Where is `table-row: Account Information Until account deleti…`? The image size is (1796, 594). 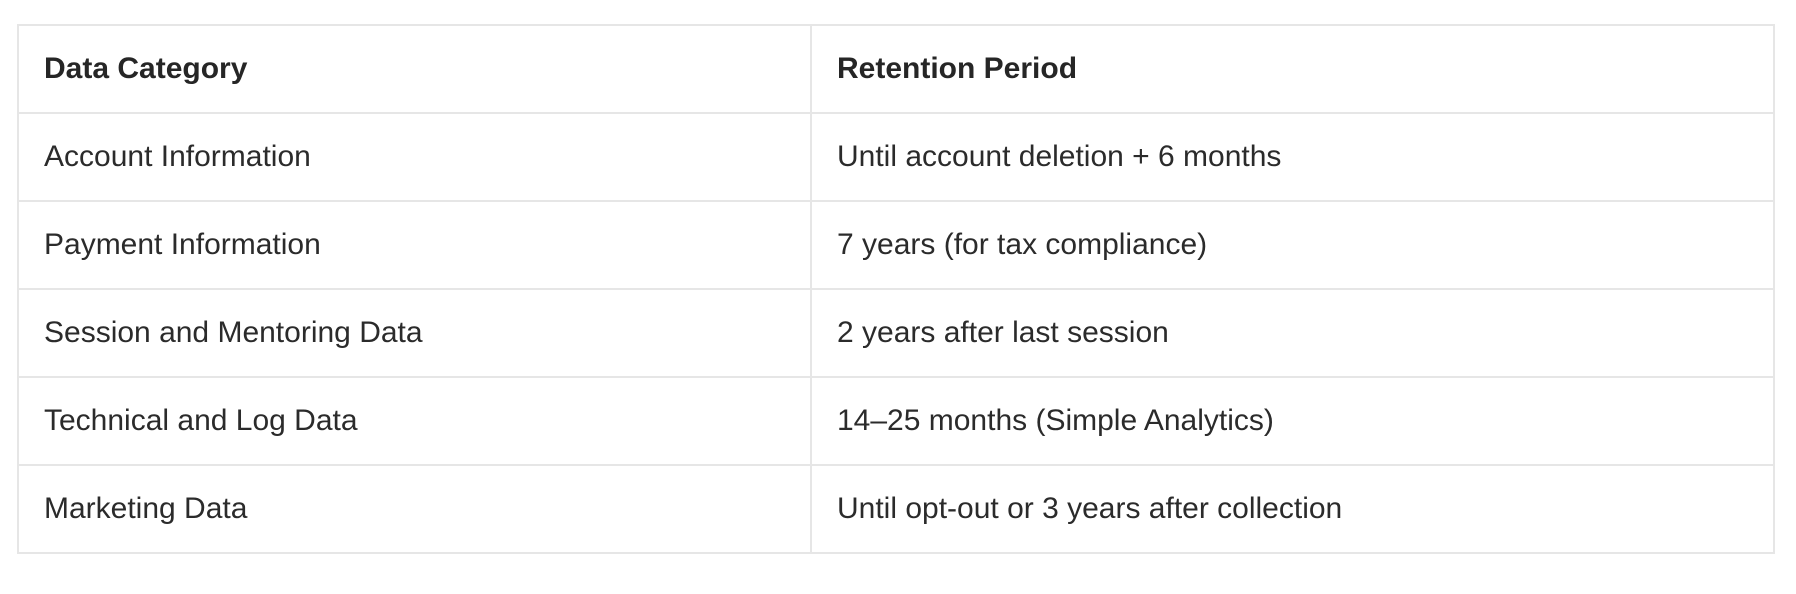 table-row: Account Information Until account deleti… is located at coordinates (896, 157).